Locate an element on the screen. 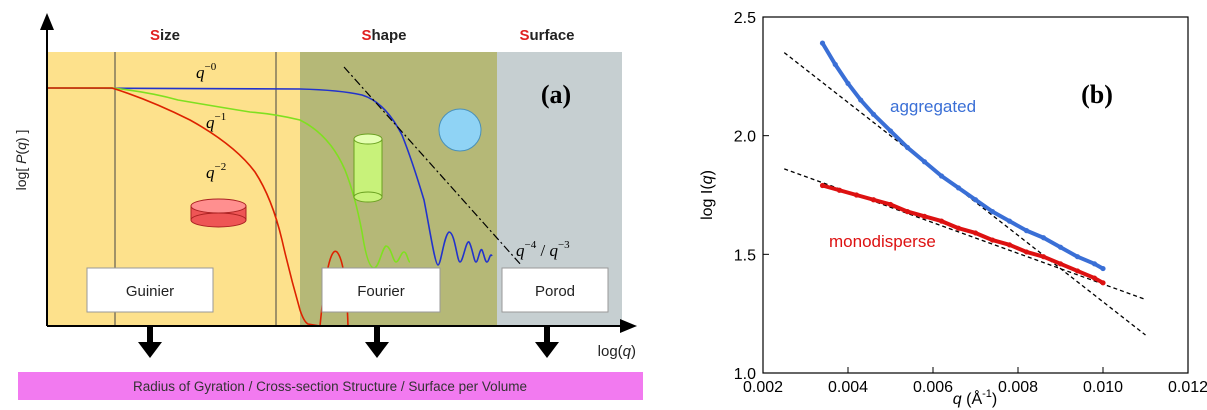  y-tick-label: 1.0 is located at coordinates (745, 374).